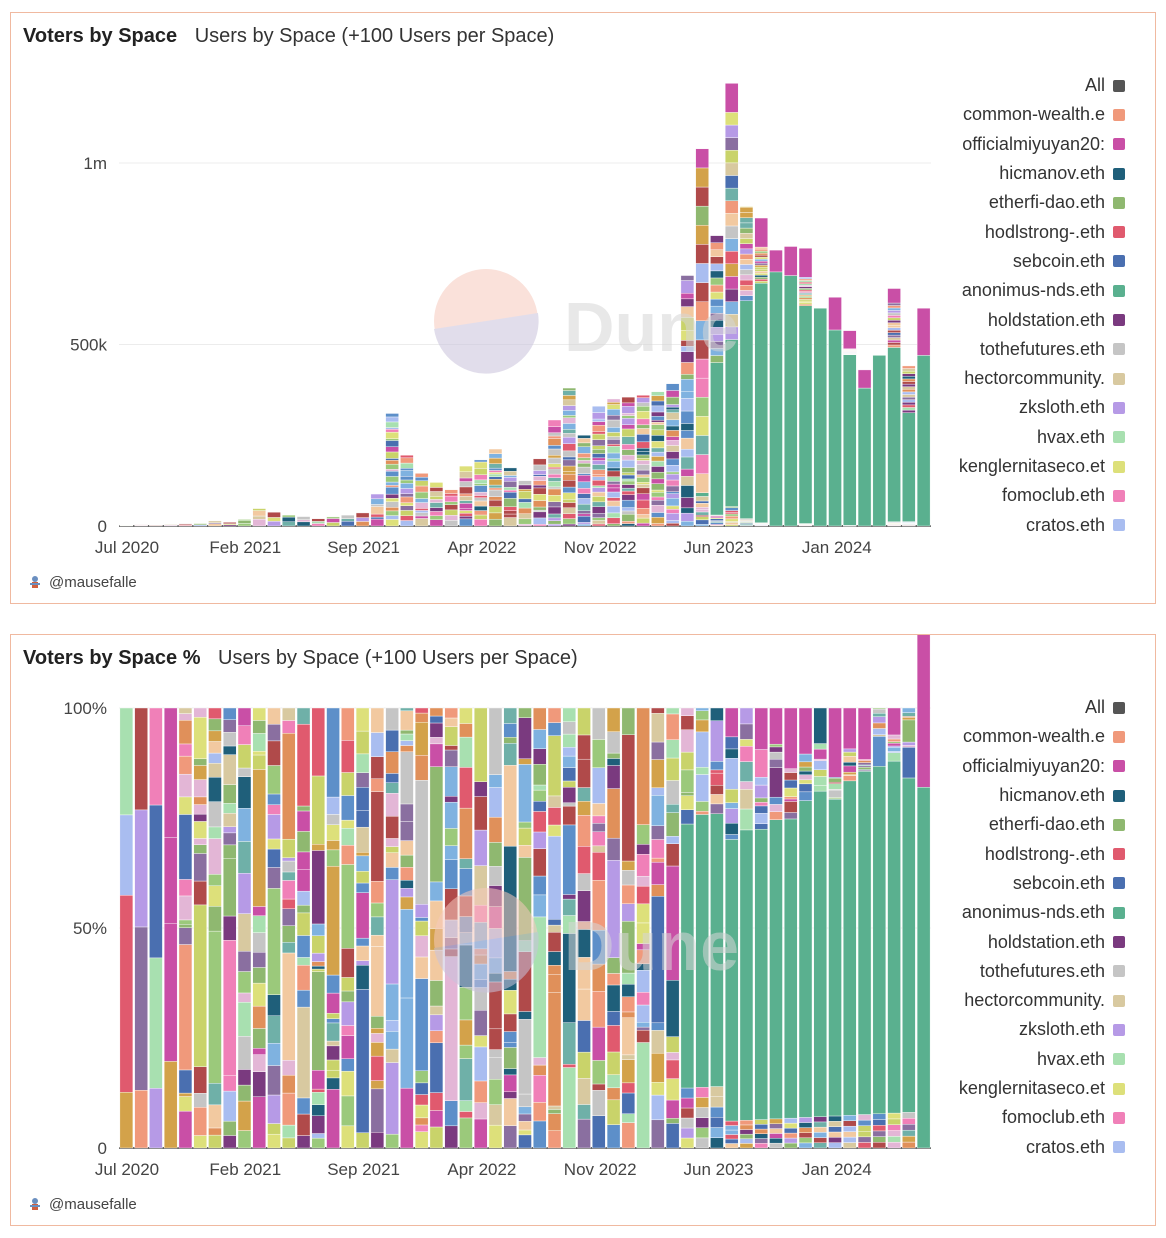 Image resolution: width=1166 pixels, height=1238 pixels. I want to click on legend-item: sebcoin.eth, so click(1042, 883).